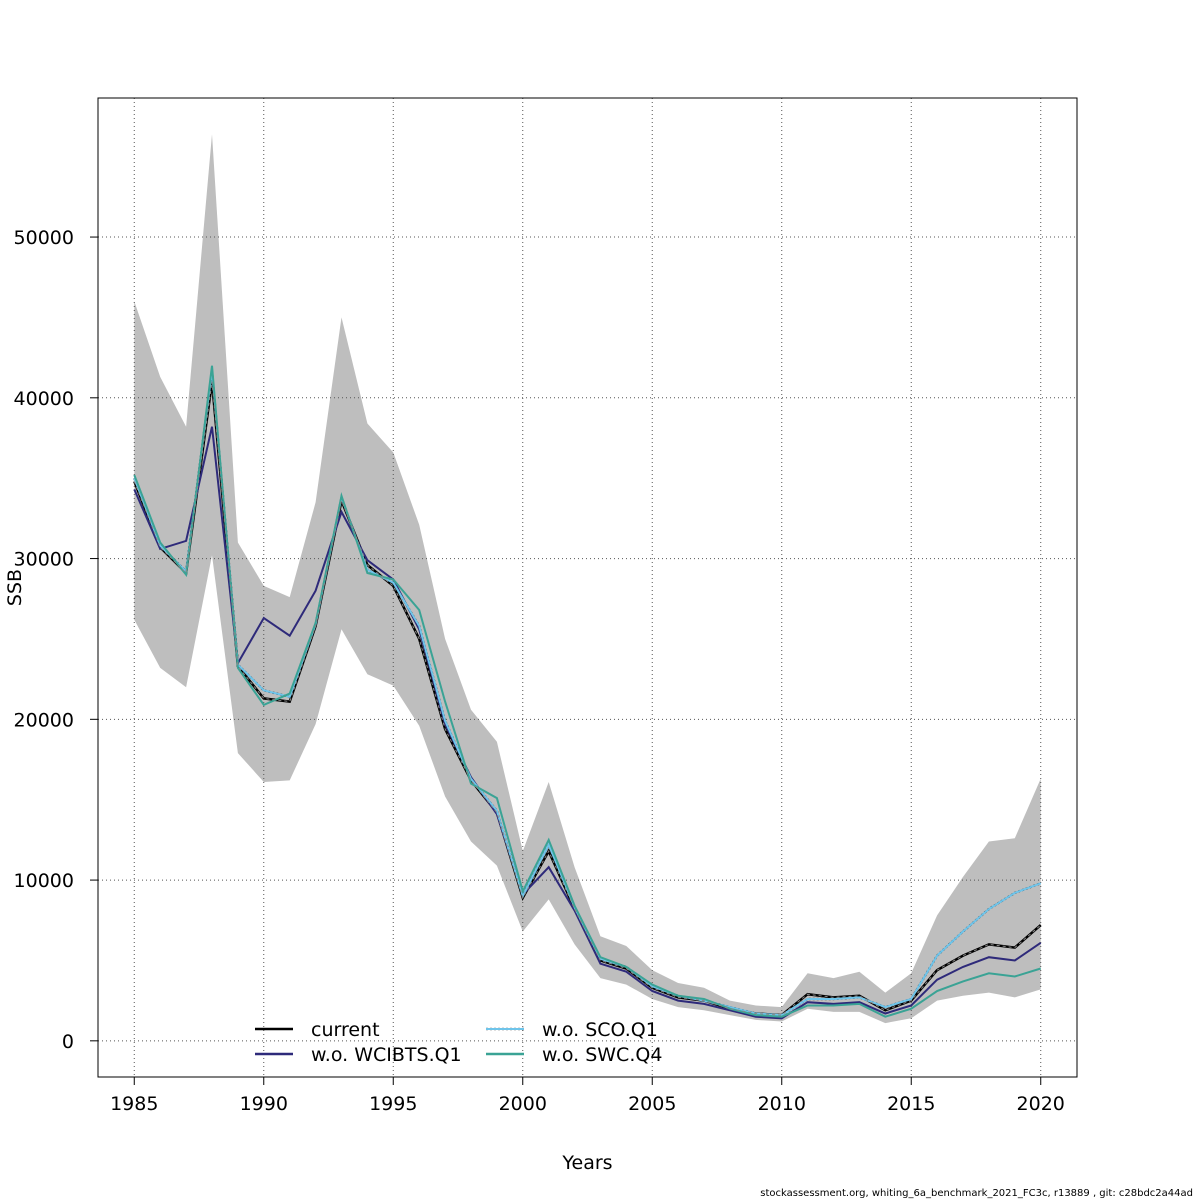 Image resolution: width=1200 pixels, height=1200 pixels. I want to click on x-tick-label-2005: 2005, so click(652, 1104).